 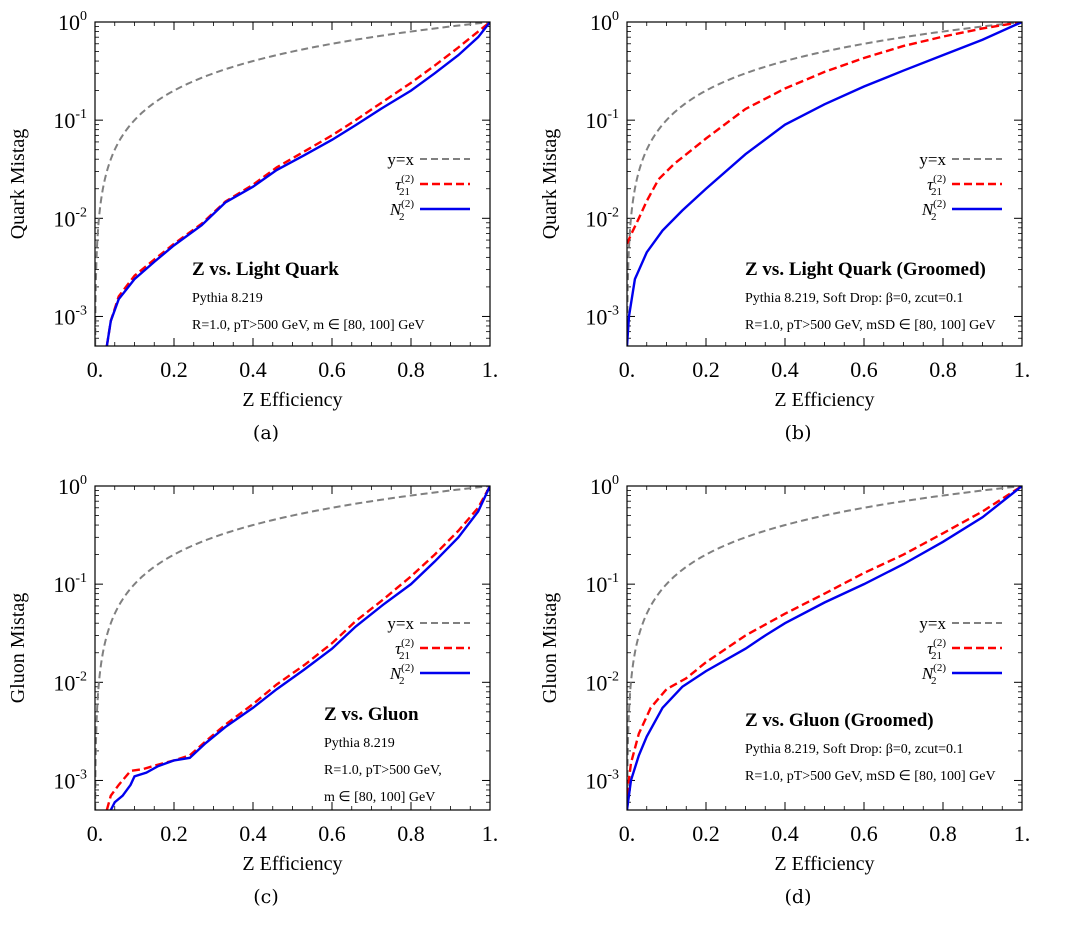 What do you see at coordinates (265, 269) in the screenshot?
I see `annotation-title: Z vs. Light Quark` at bounding box center [265, 269].